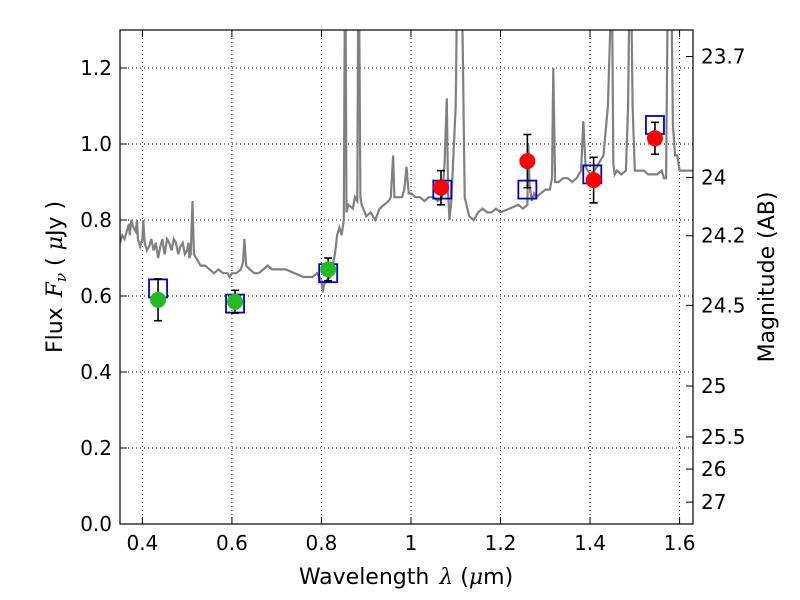 The image size is (800, 600). Describe the element at coordinates (767, 277) in the screenshot. I see `y2-axis-label: Magnitude (AB)` at that location.